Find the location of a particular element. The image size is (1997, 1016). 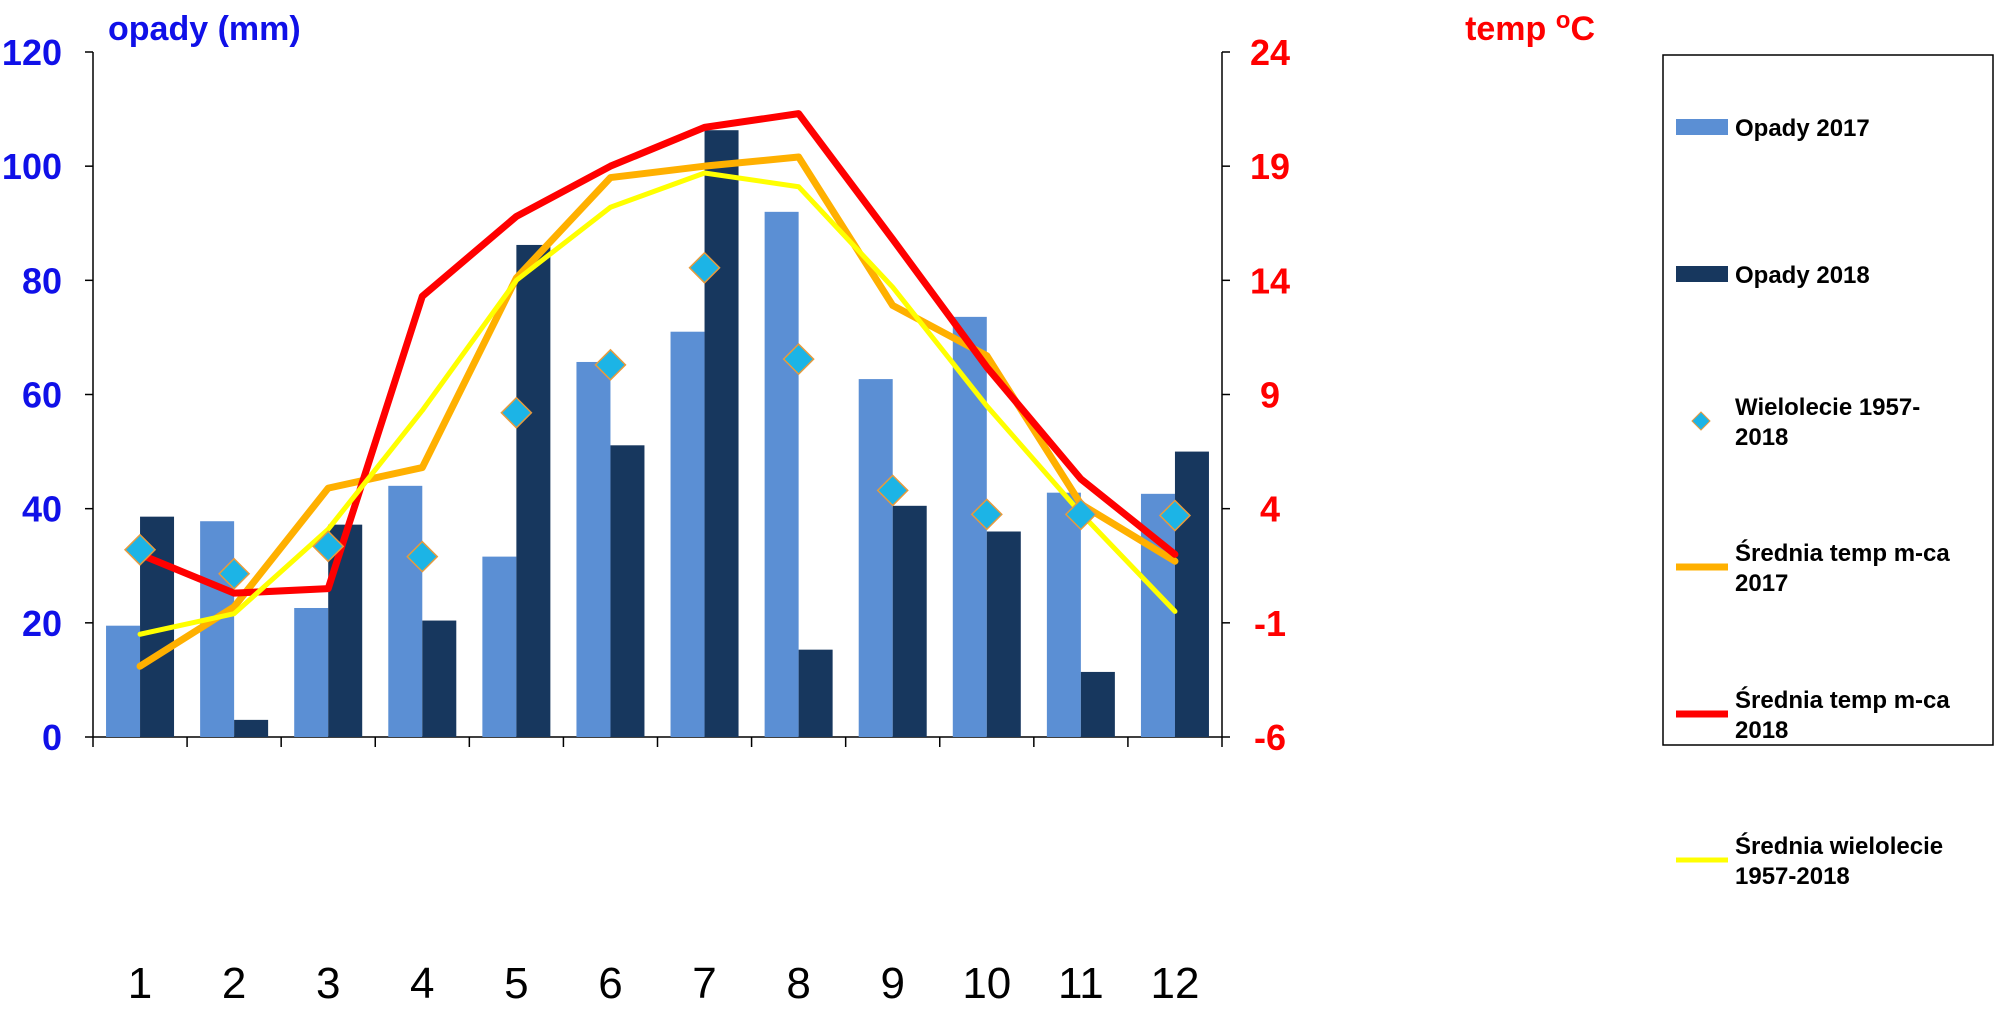

right-axis-title: temp oC is located at coordinates (1530, 27).